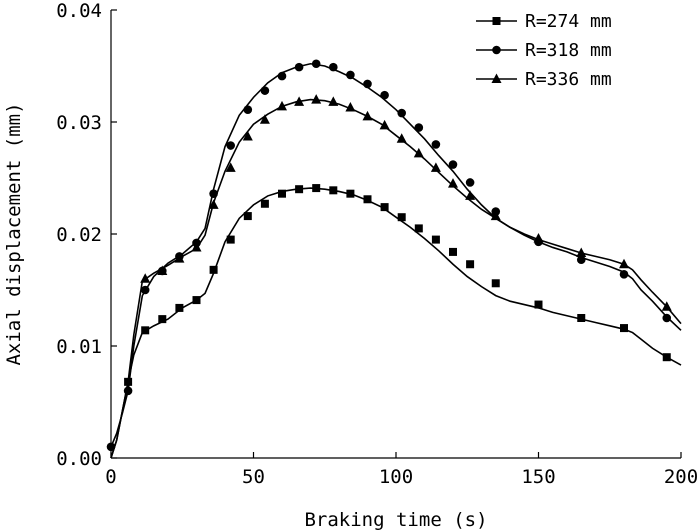 This screenshot has width=700, height=532. What do you see at coordinates (14, 233) in the screenshot?
I see `y-axis-title: Axial displacement (mm)` at bounding box center [14, 233].